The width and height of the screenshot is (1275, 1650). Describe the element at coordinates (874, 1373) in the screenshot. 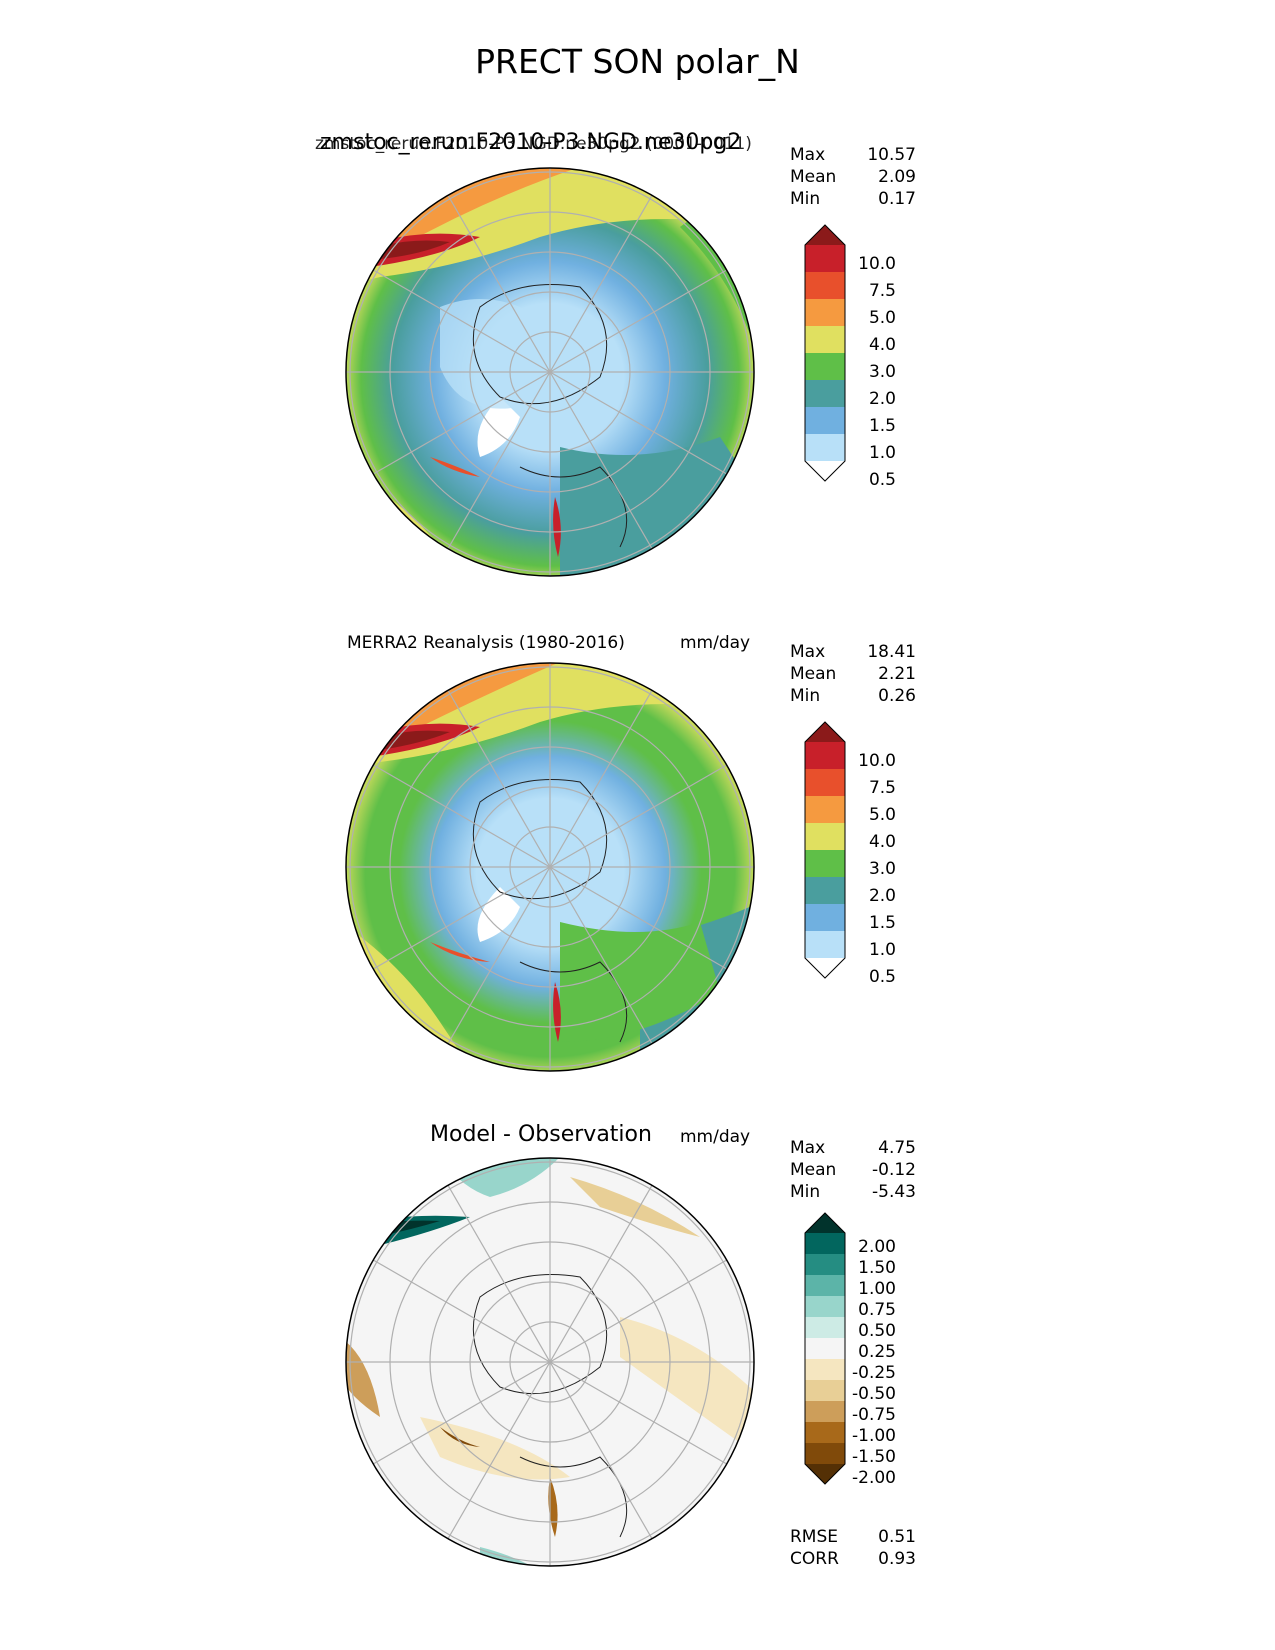

I see `panel3-tick-6: -0.25` at that location.